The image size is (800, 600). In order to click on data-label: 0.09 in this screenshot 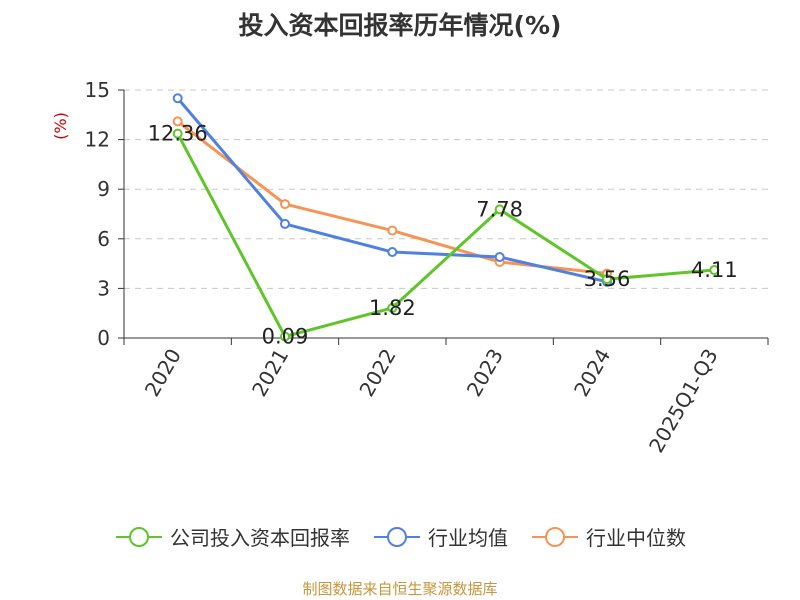, I will do `click(285, 337)`.